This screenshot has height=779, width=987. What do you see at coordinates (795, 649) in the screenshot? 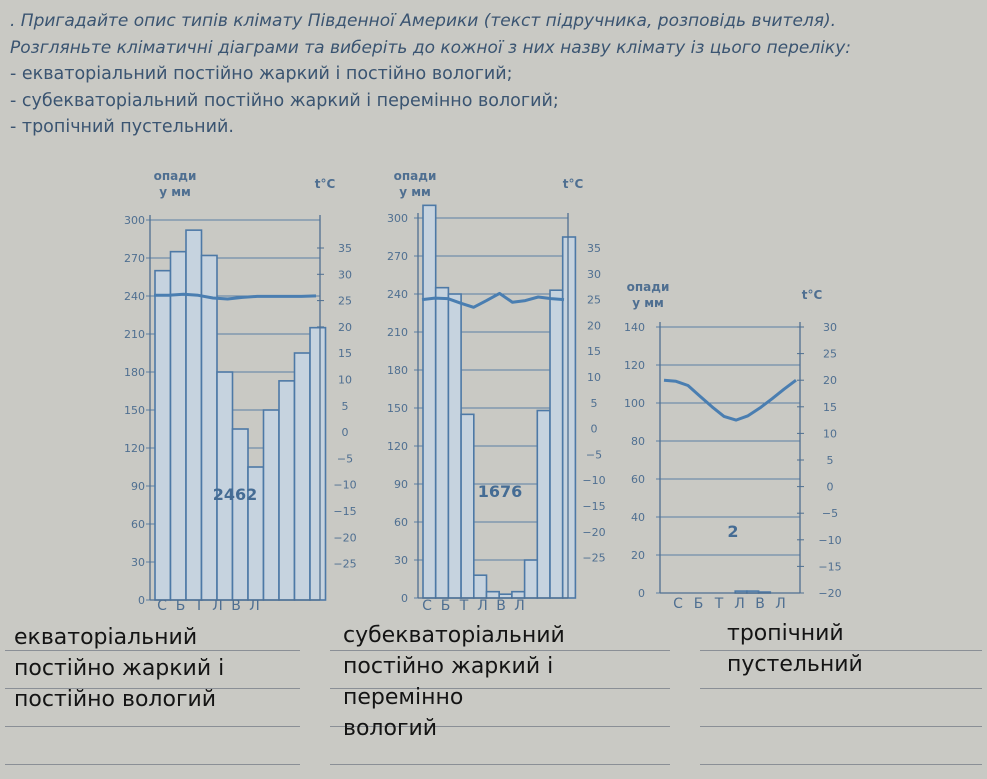
I see `answer-3: тропічний пустельний` at bounding box center [795, 649].